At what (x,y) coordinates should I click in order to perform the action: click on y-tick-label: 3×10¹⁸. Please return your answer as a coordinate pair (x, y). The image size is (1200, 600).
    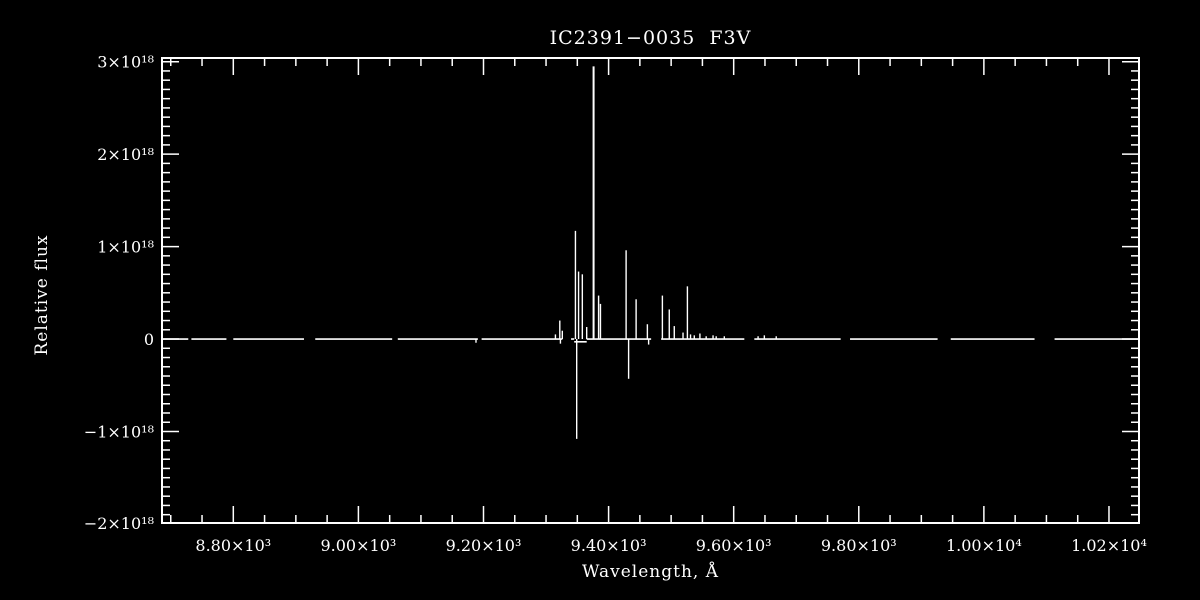
    Looking at the image, I should click on (125, 62).